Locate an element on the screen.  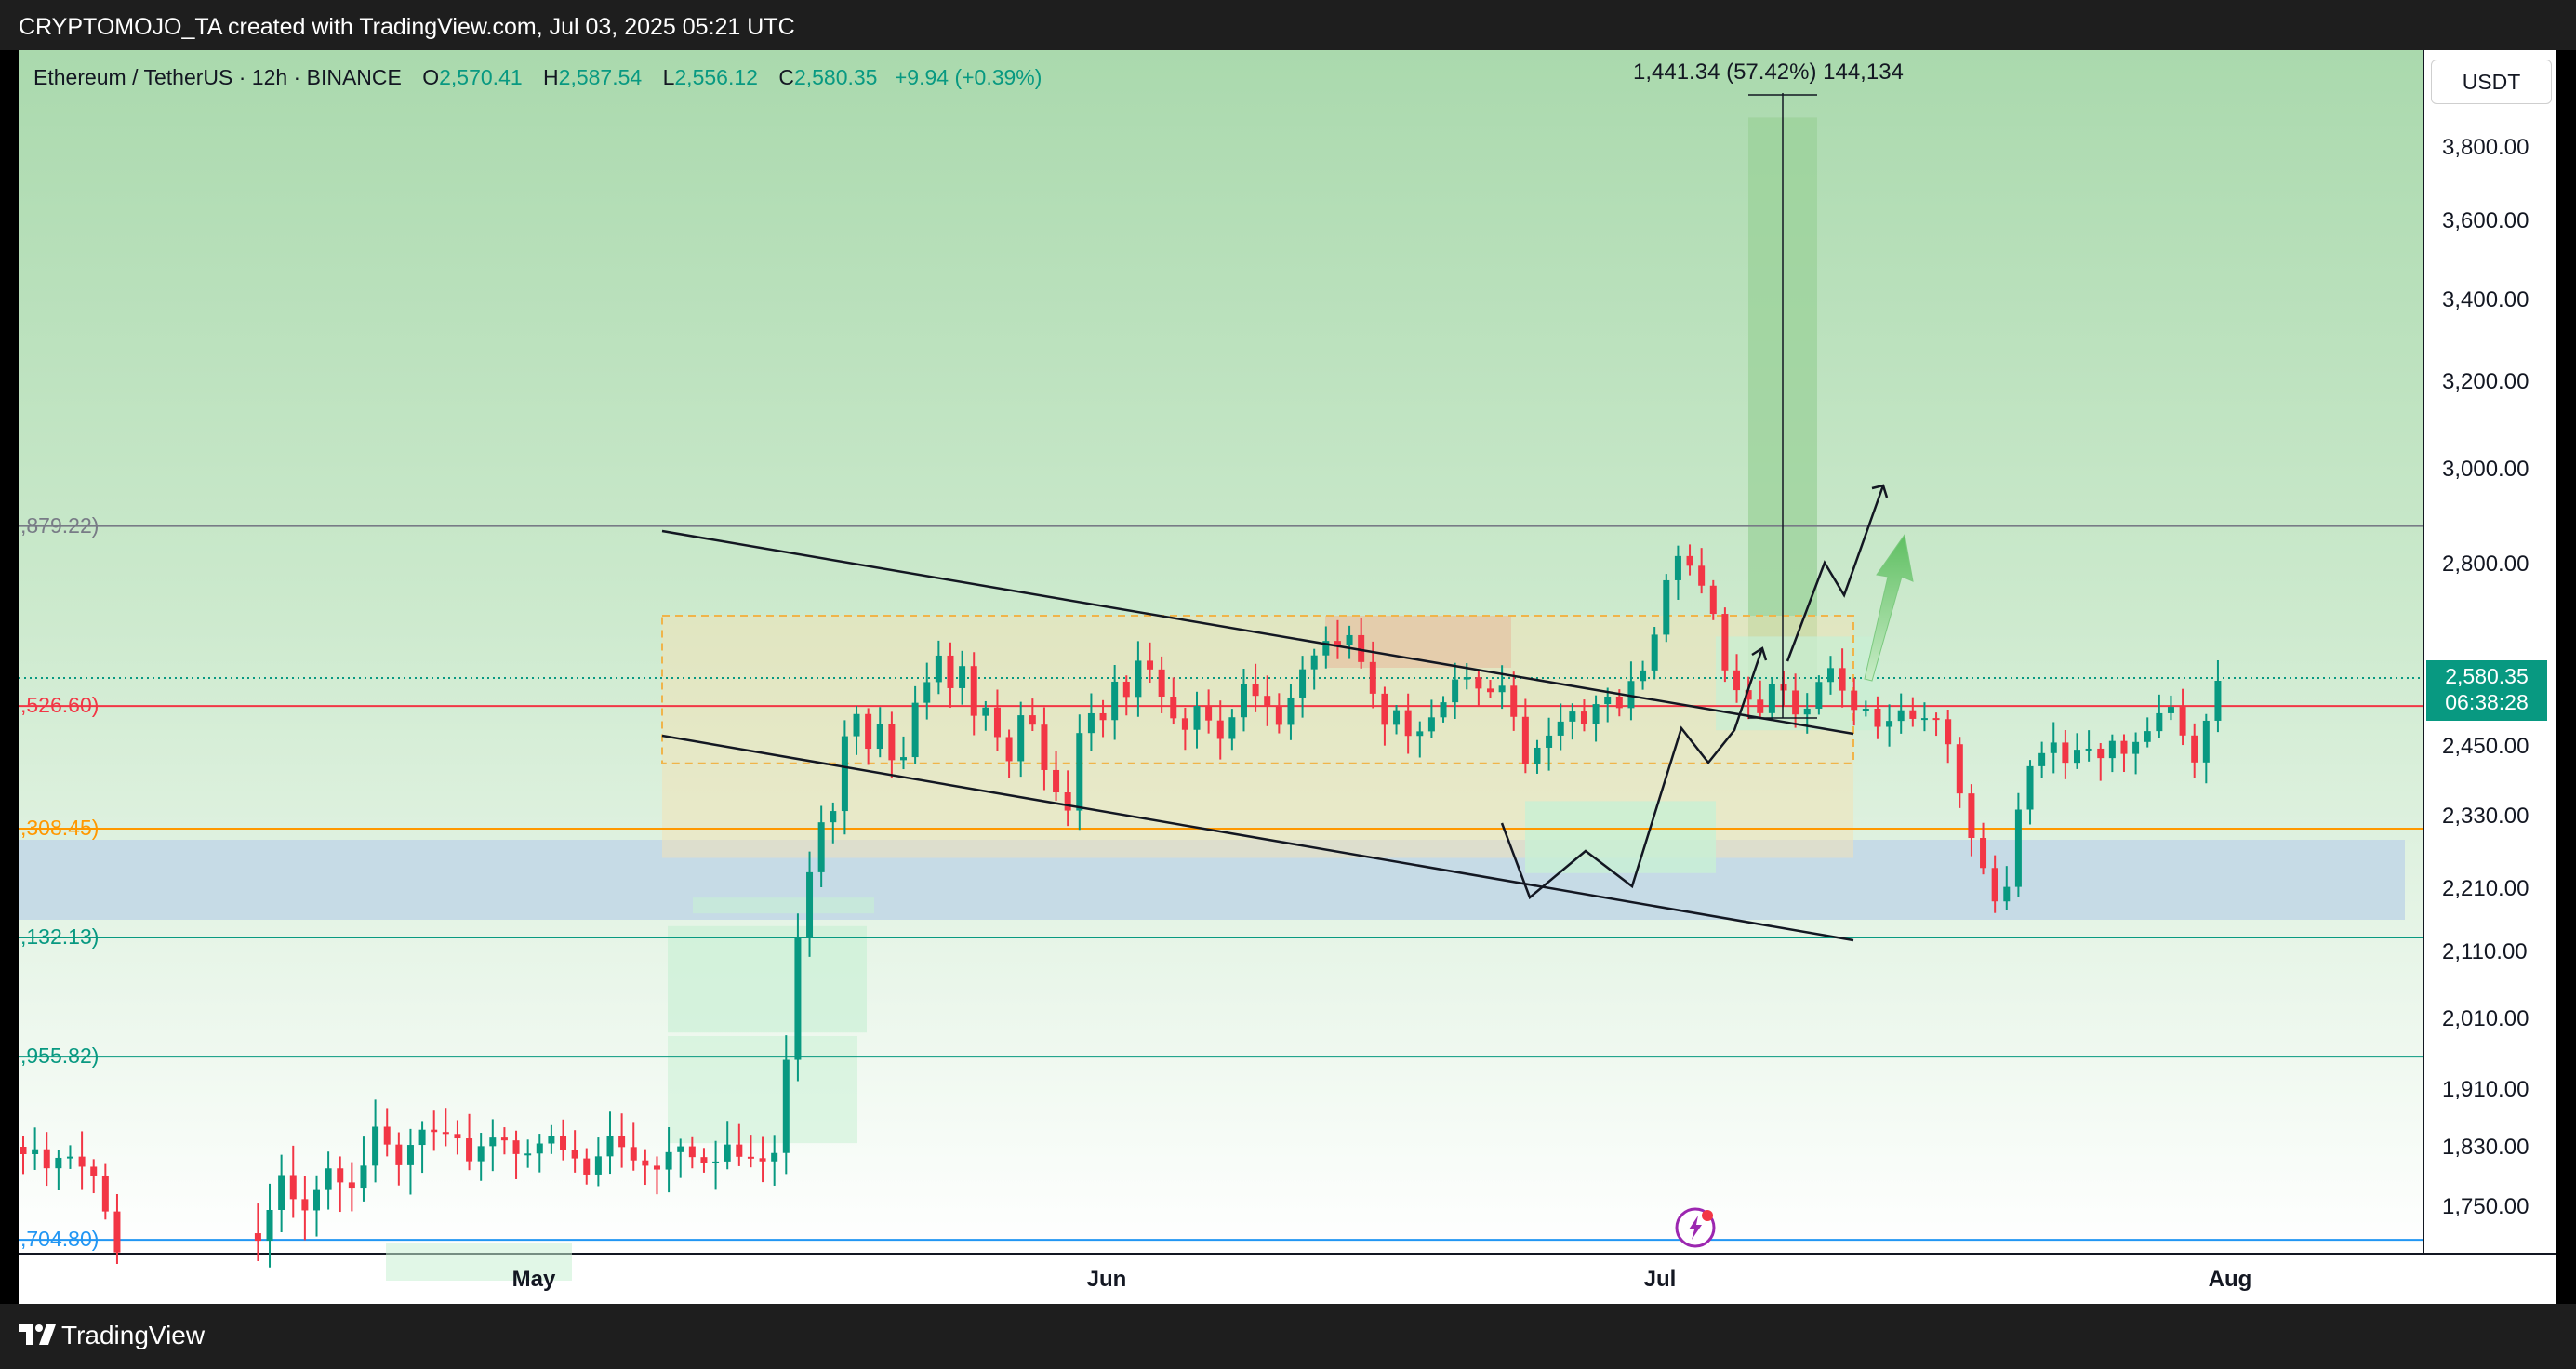
currency-selector: USDT is located at coordinates (2491, 82).